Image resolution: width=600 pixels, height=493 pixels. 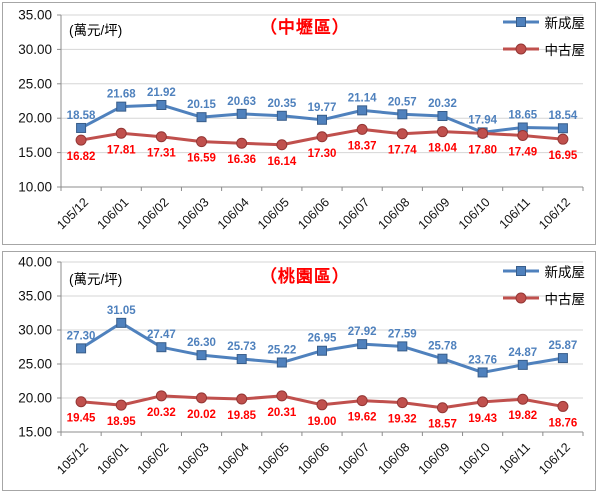 I want to click on data-label: 18.54, so click(x=563, y=116).